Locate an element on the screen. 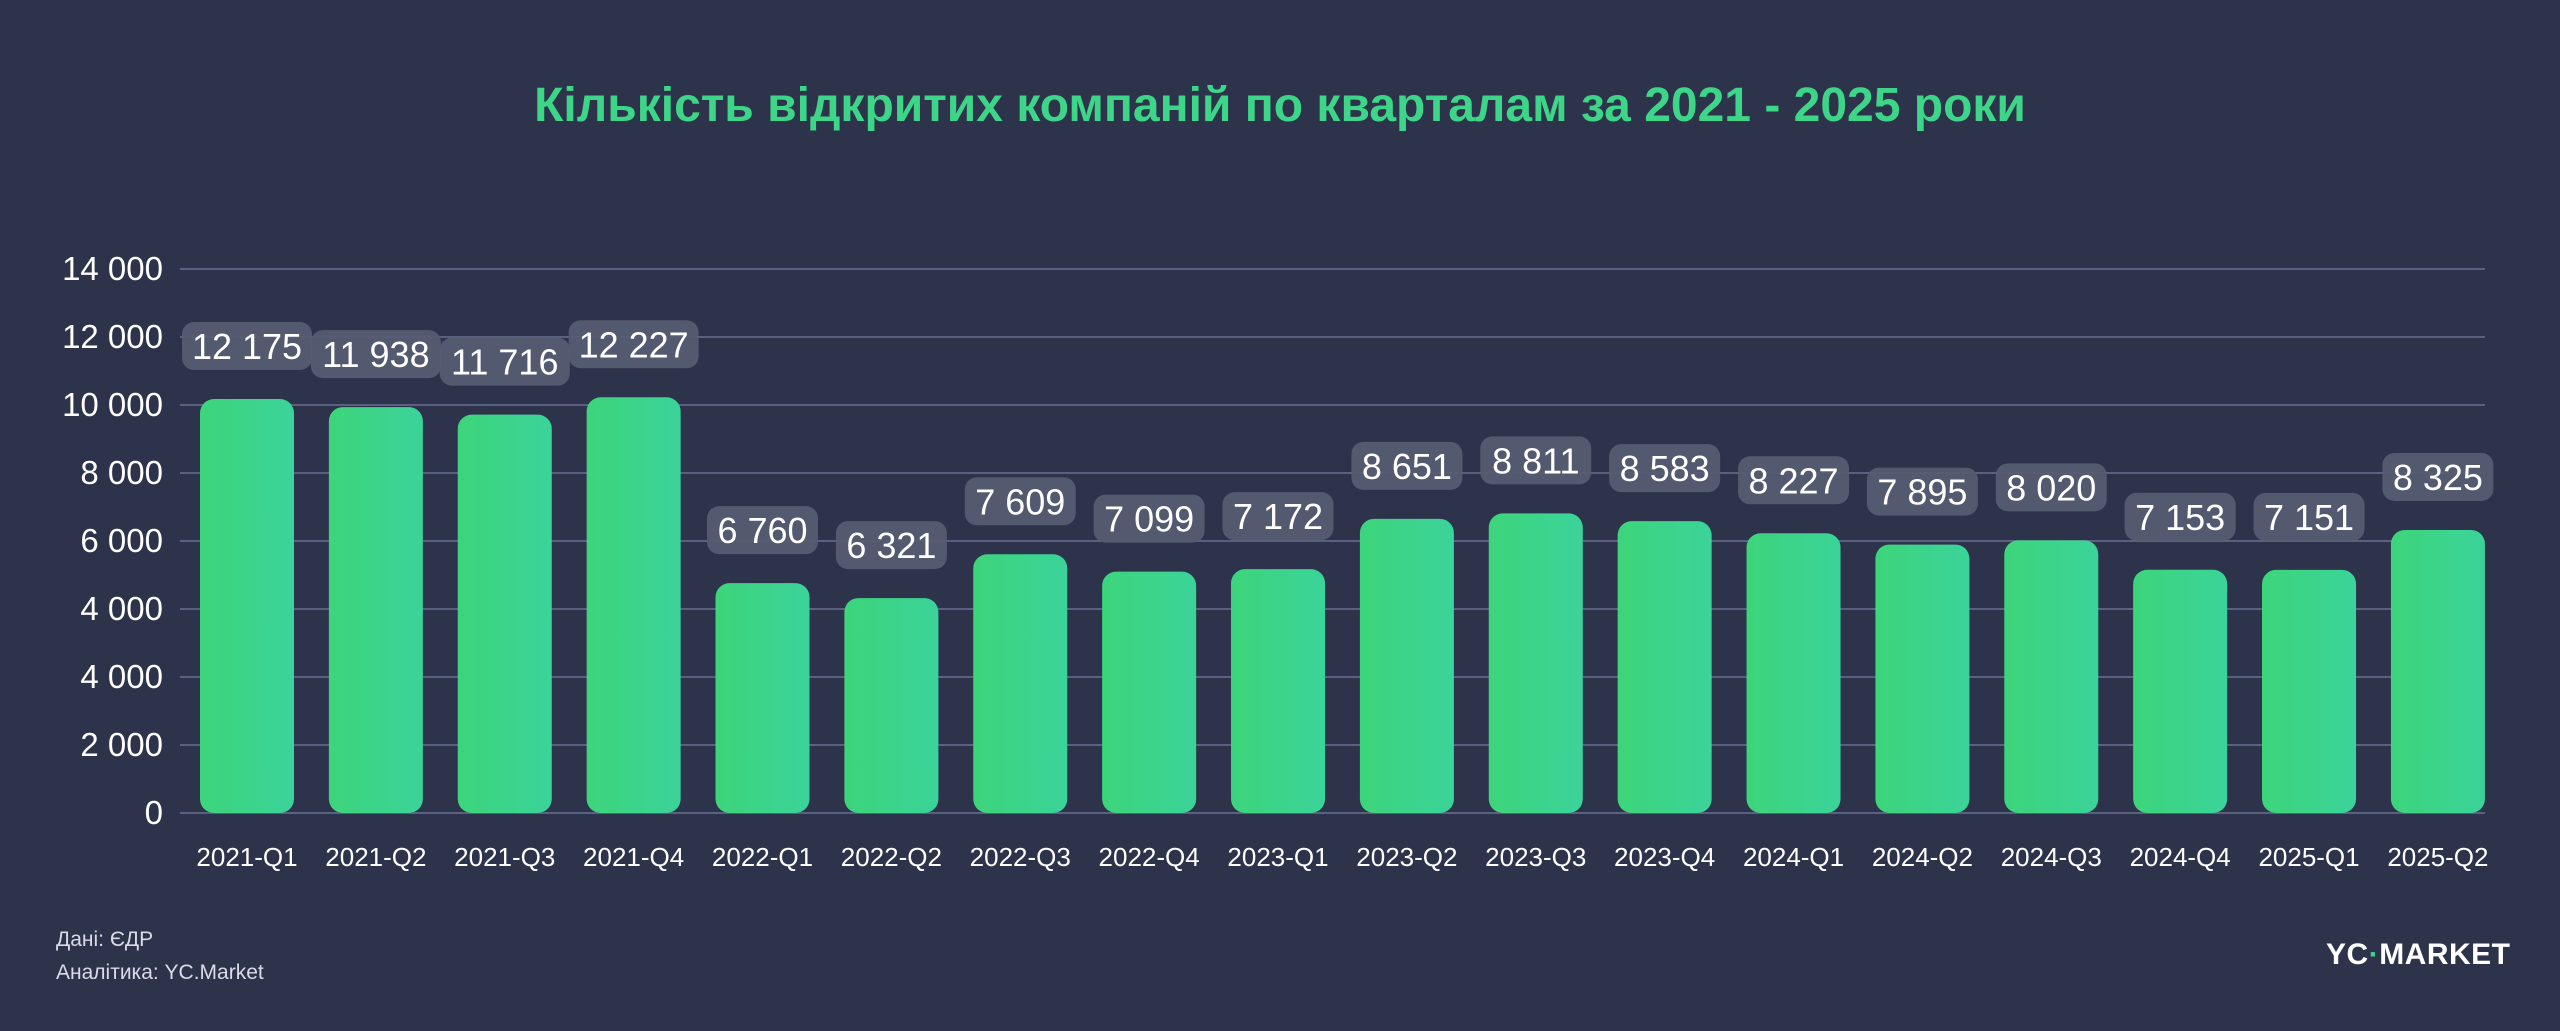 The height and width of the screenshot is (1031, 2560). data-label: 6 760 is located at coordinates (762, 530).